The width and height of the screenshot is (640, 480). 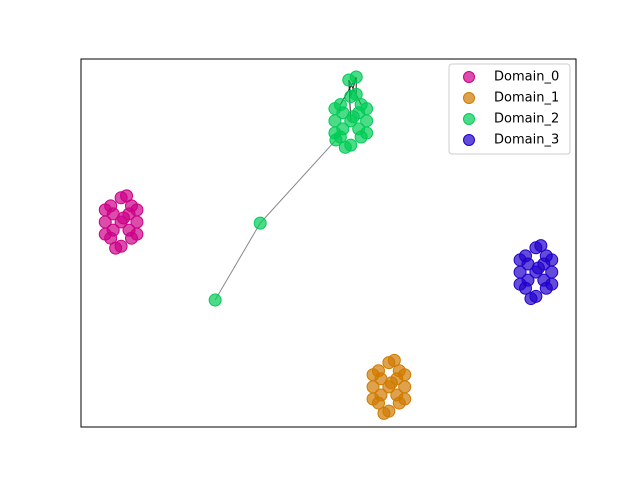 What do you see at coordinates (526, 140) in the screenshot?
I see `legend-label: Domain_3` at bounding box center [526, 140].